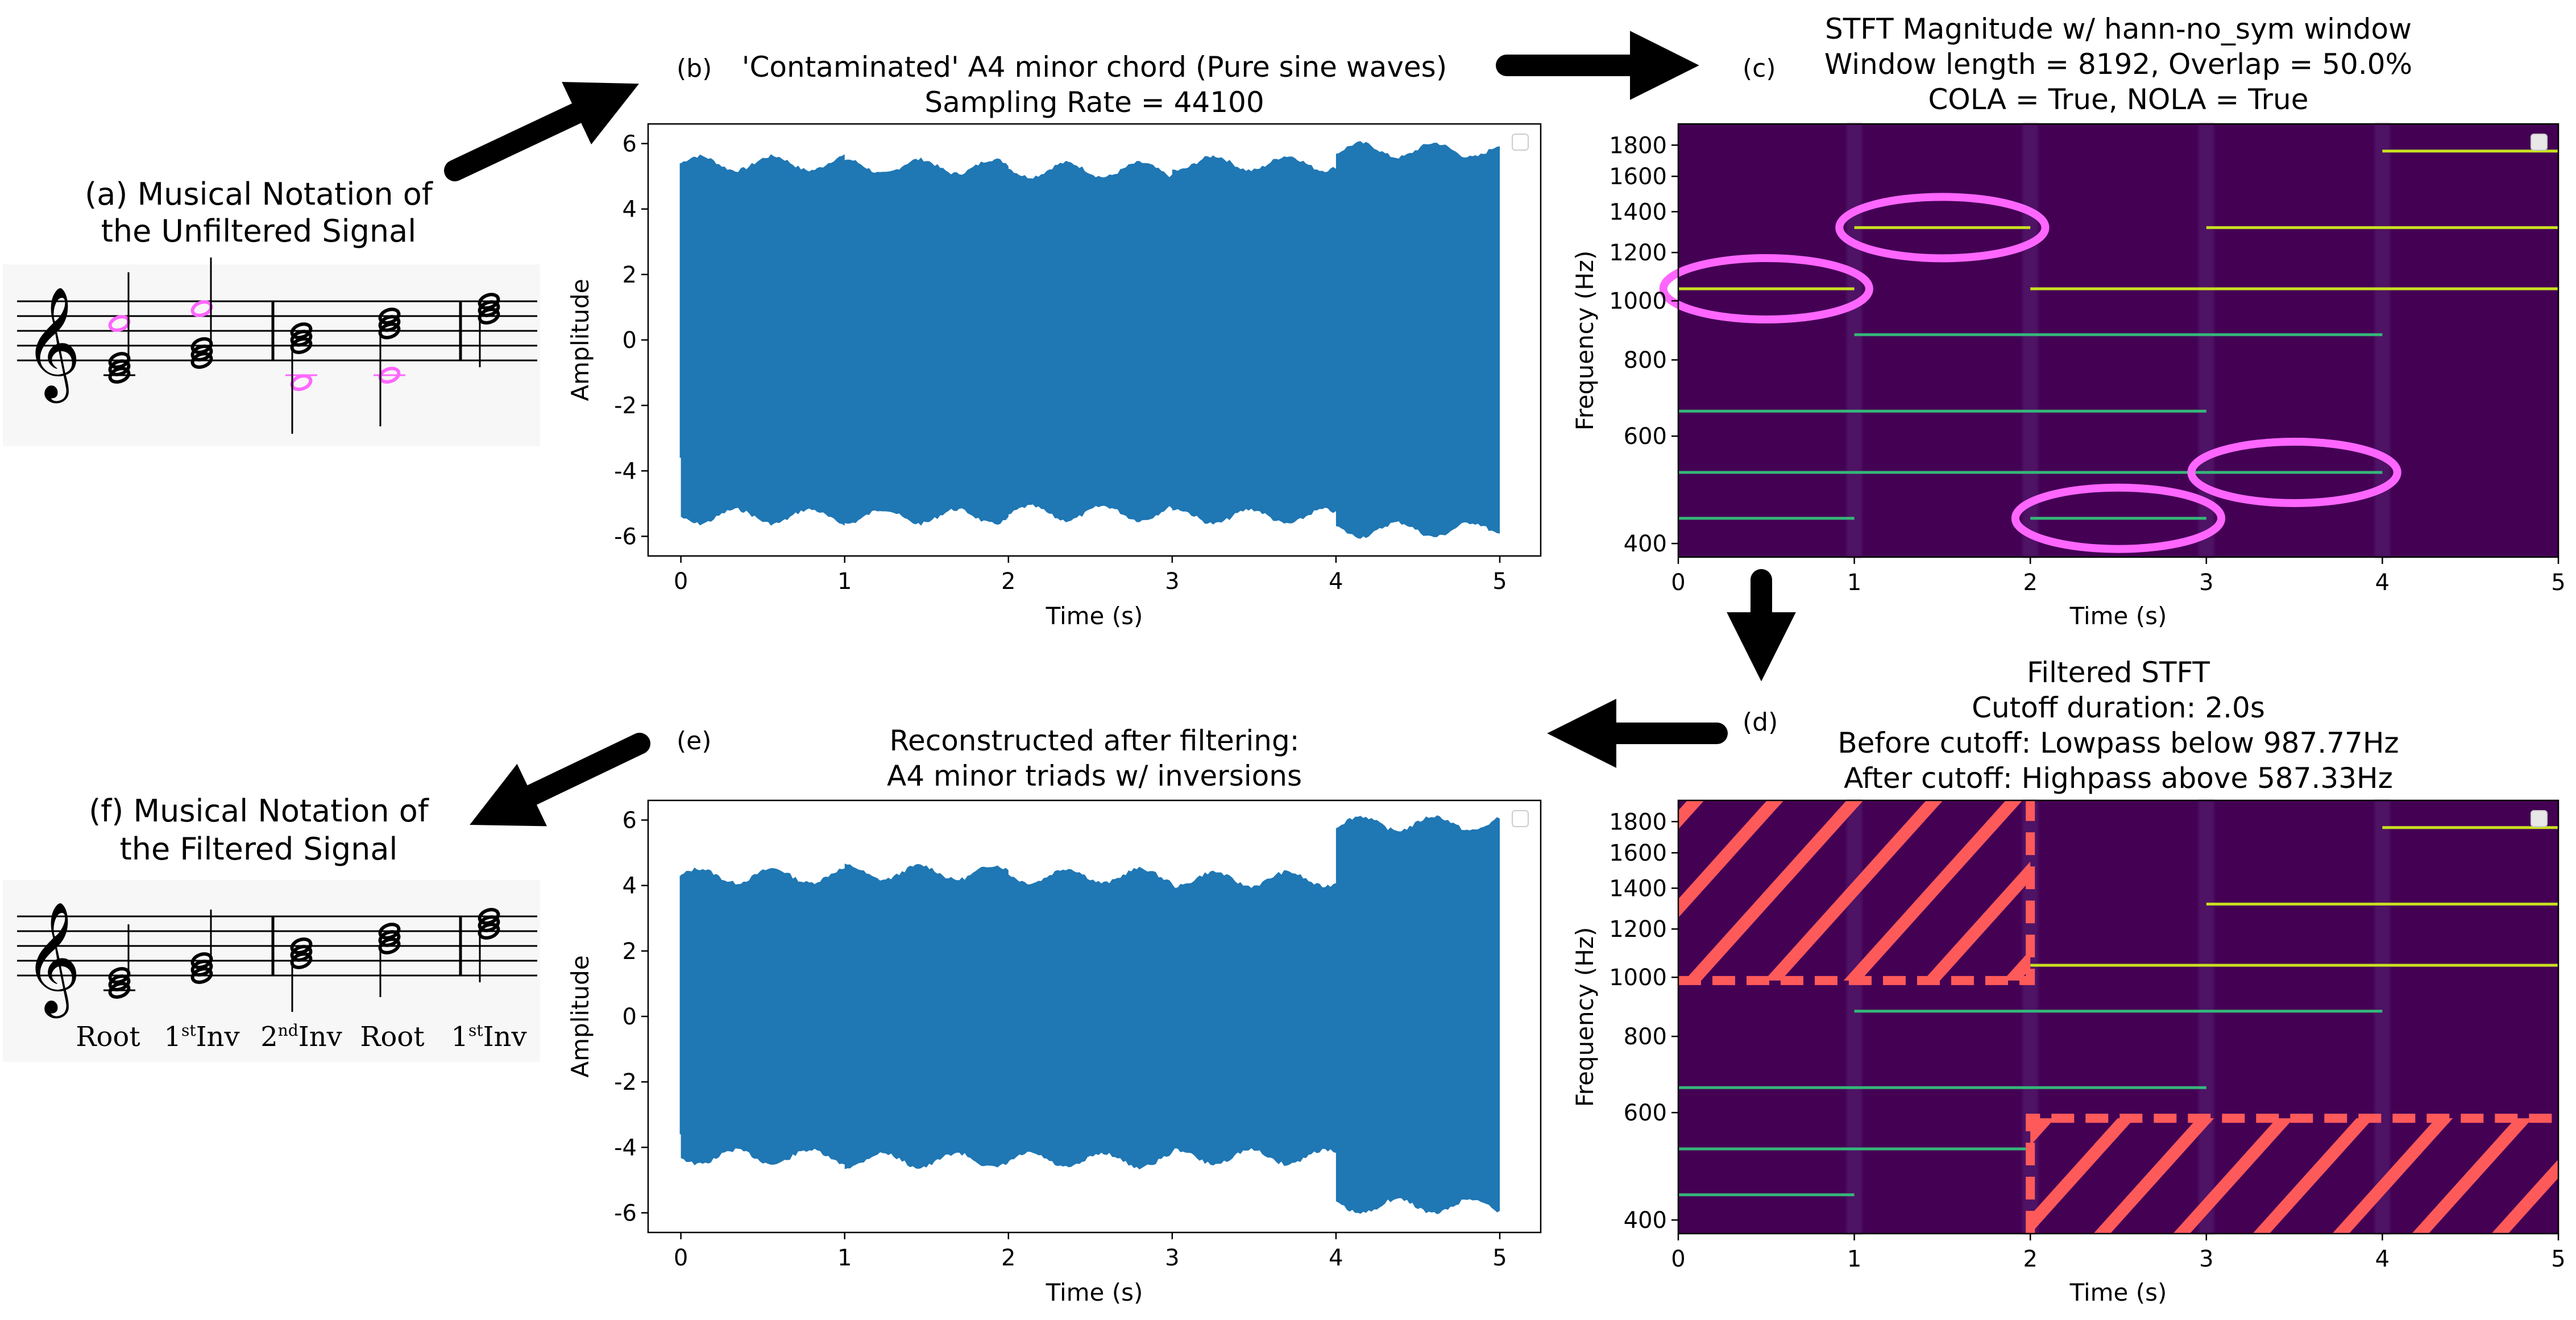  What do you see at coordinates (1760, 68) in the screenshot?
I see `panel-label-c: (c)` at bounding box center [1760, 68].